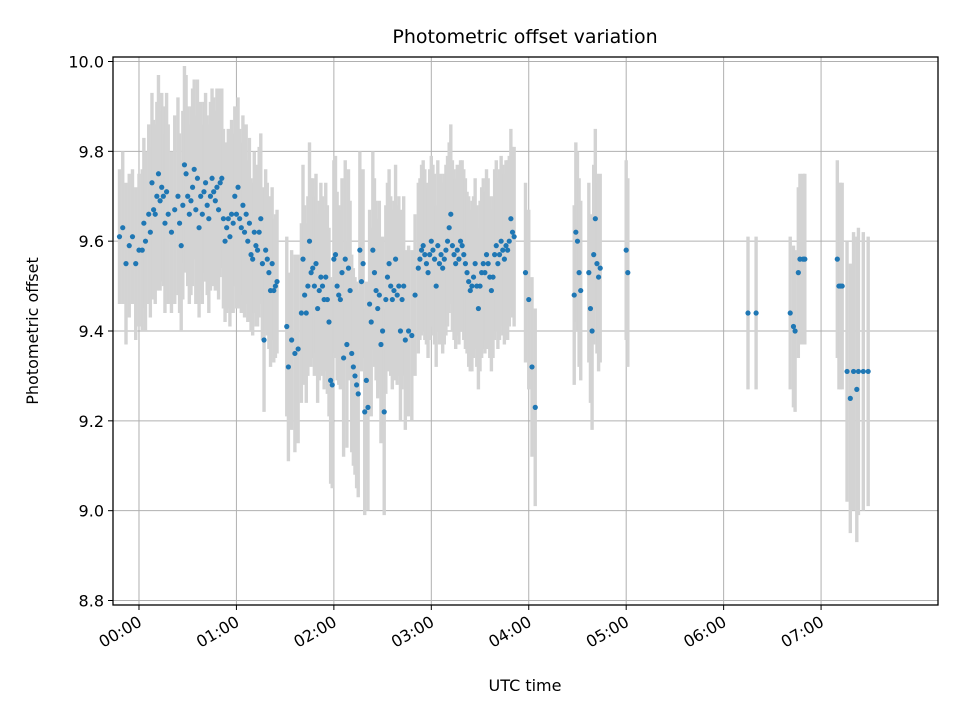 The image size is (960, 720). What do you see at coordinates (91, 331) in the screenshot?
I see `y-tick-label: 9.4` at bounding box center [91, 331].